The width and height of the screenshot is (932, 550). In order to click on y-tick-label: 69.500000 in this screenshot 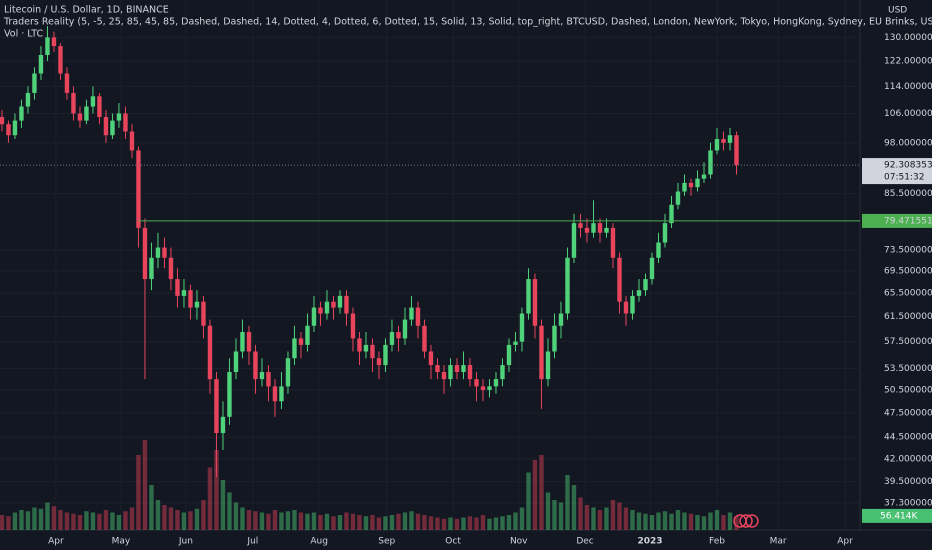, I will do `click(908, 271)`.